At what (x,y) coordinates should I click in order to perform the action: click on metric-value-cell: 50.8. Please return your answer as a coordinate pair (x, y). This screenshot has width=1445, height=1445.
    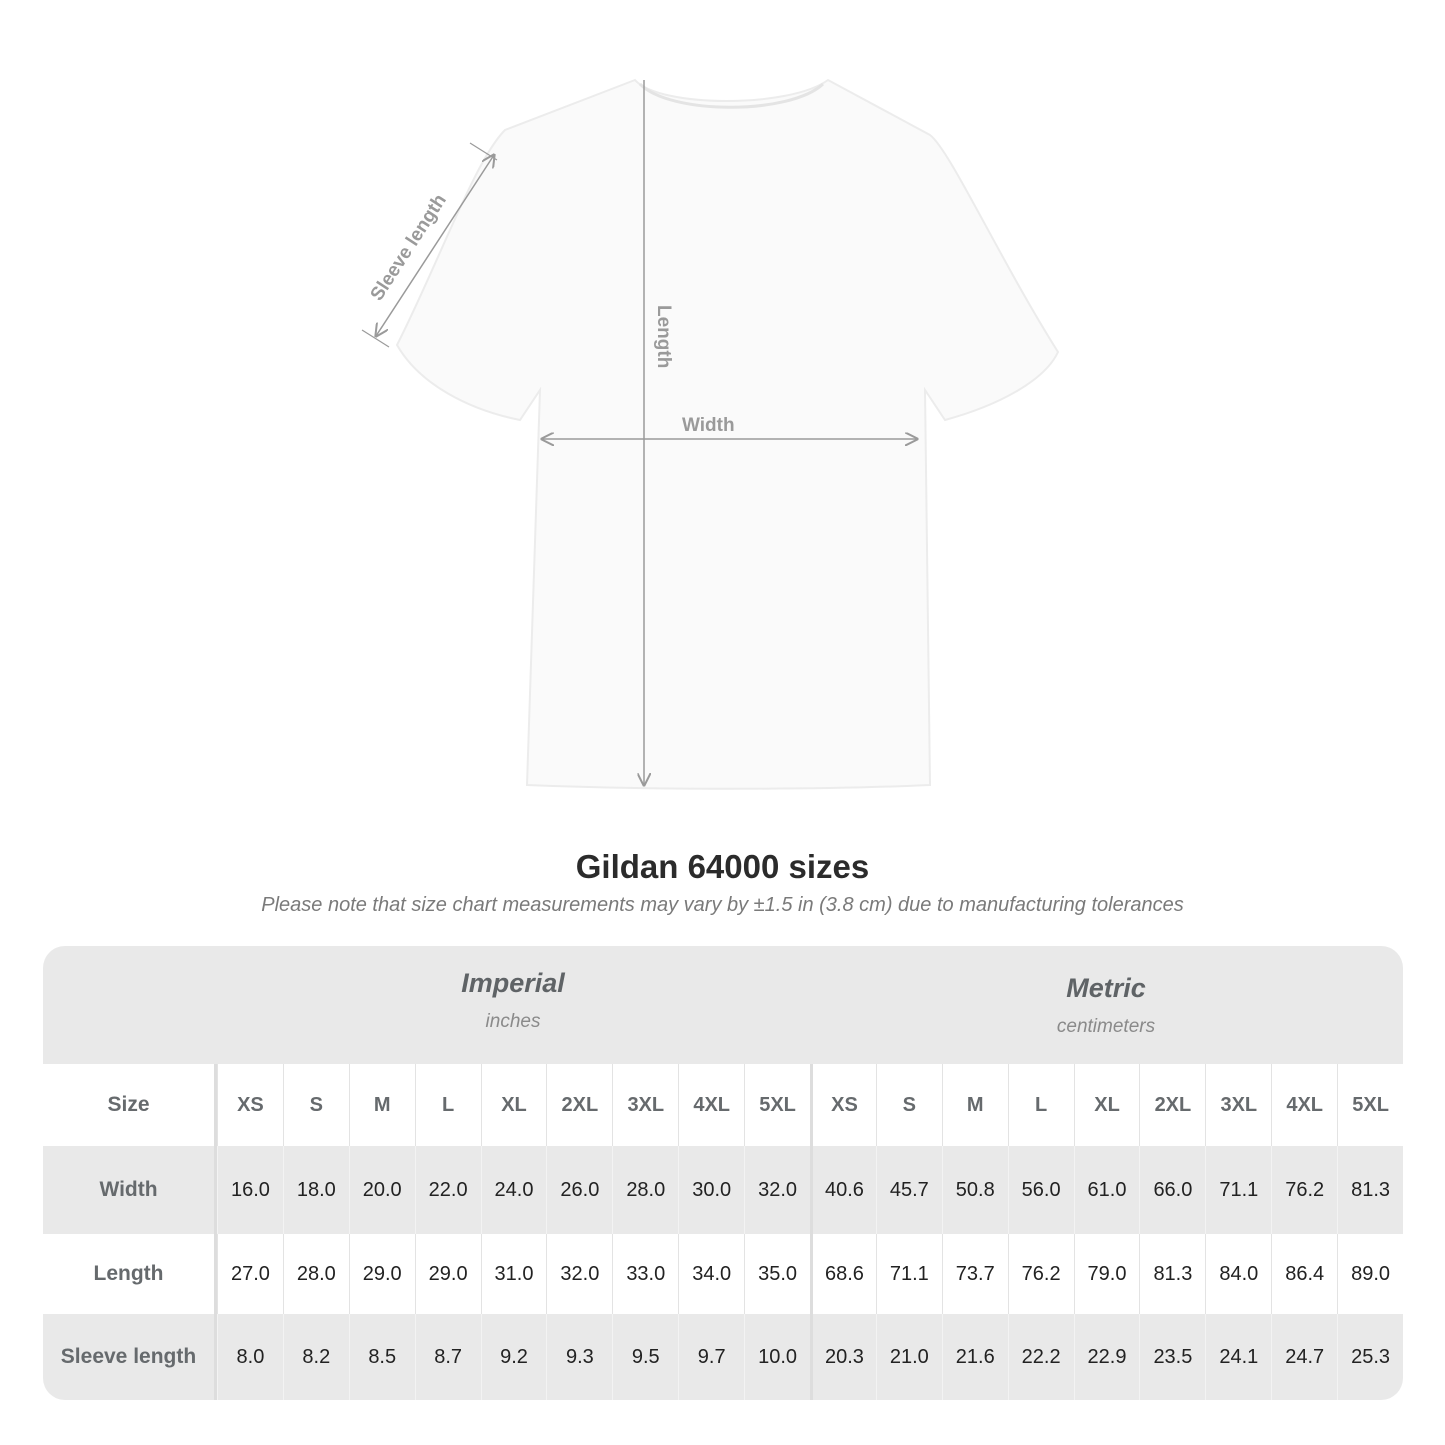
    Looking at the image, I should click on (974, 1190).